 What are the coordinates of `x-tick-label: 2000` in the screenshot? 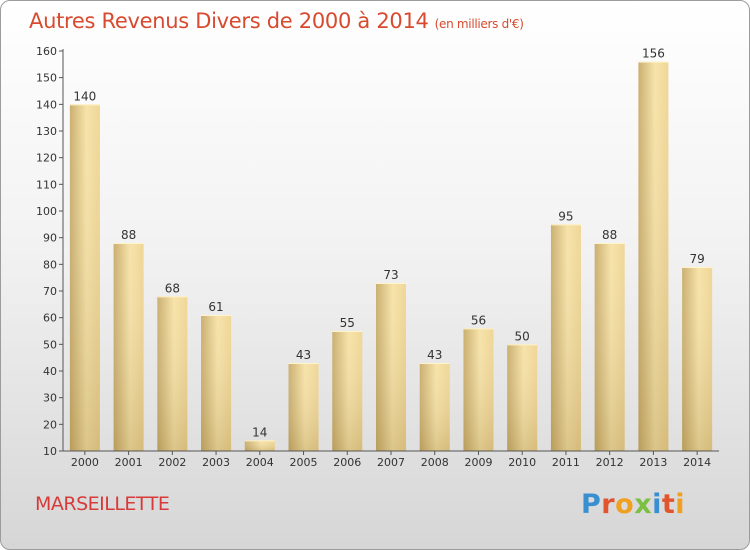 It's located at (85, 462).